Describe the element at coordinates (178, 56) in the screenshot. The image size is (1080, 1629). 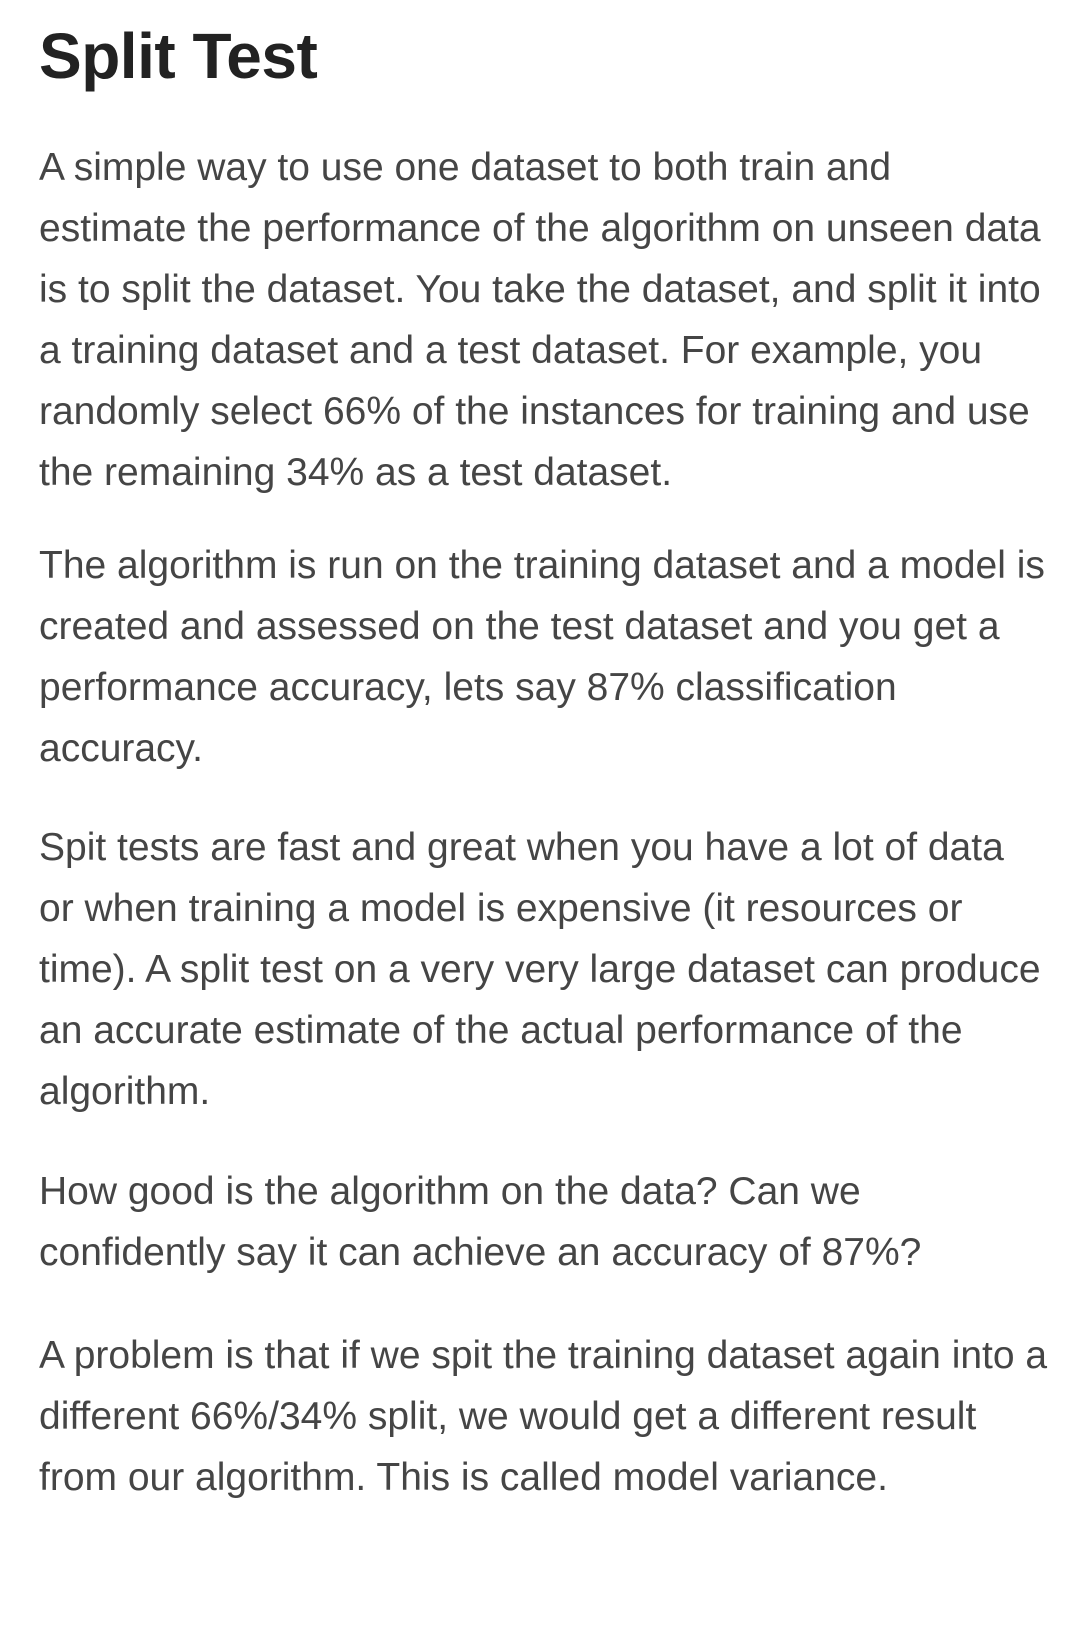
I see `article-title: Split Test` at that location.